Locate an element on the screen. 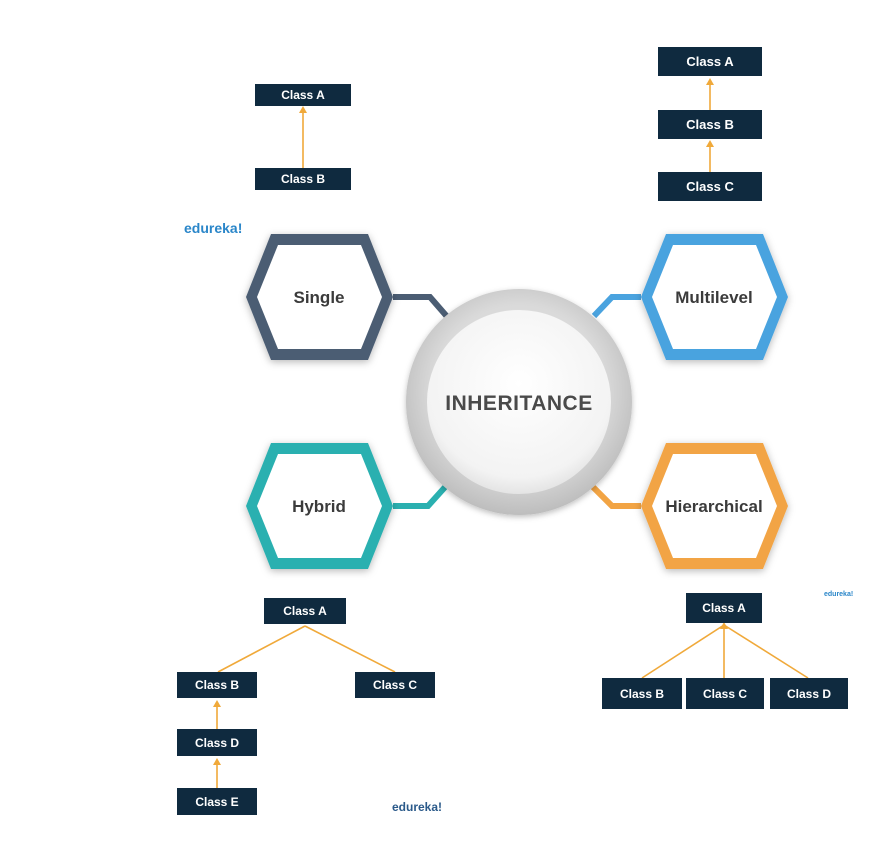 This screenshot has height=858, width=892. connectors is located at coordinates (517, 401).